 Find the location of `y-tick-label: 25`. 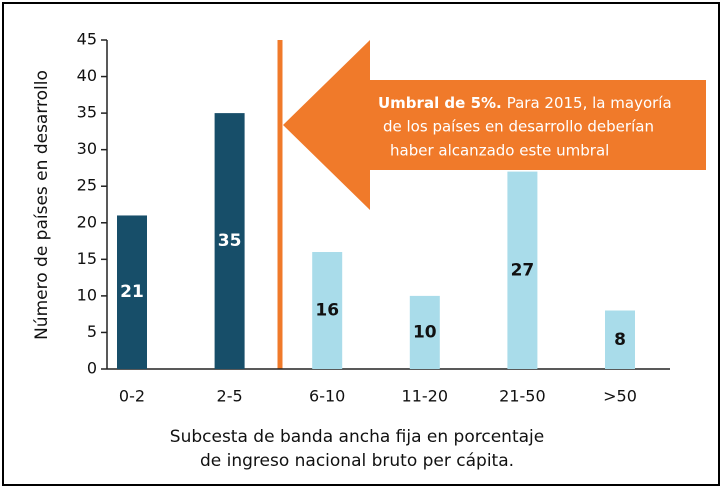

y-tick-label: 25 is located at coordinates (87, 185).